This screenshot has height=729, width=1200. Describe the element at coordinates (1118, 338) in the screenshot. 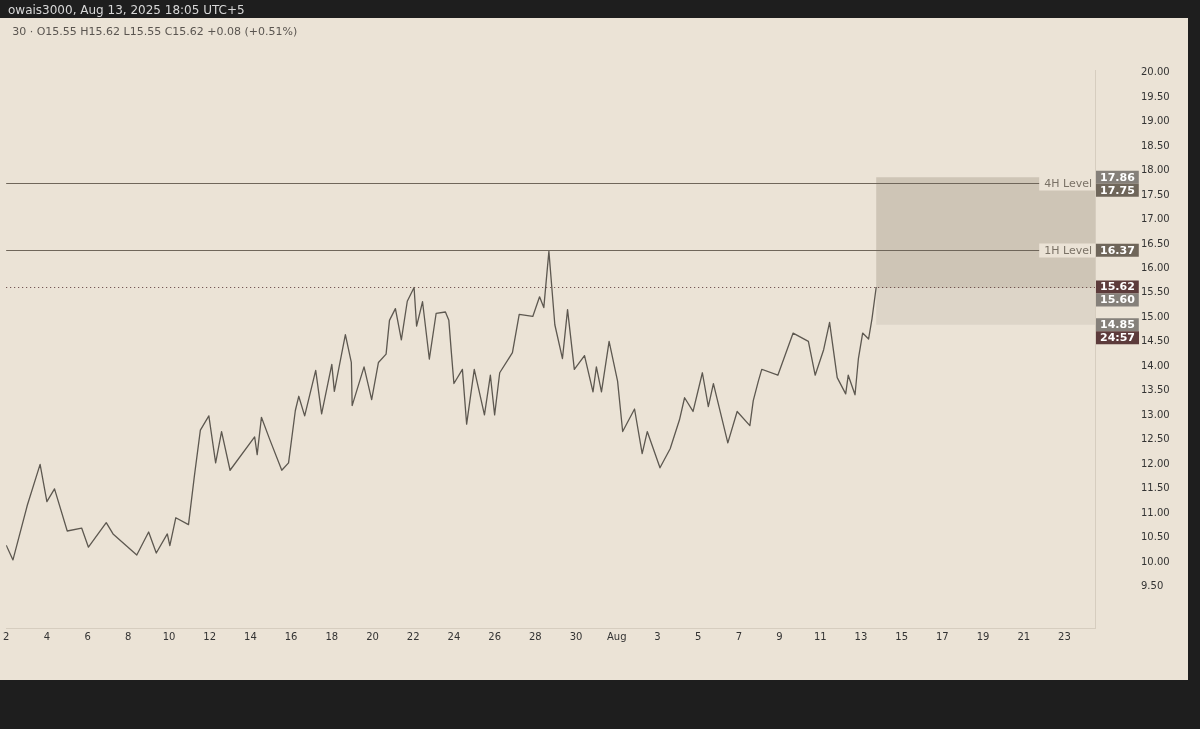

I see `text: 24:57` at that location.